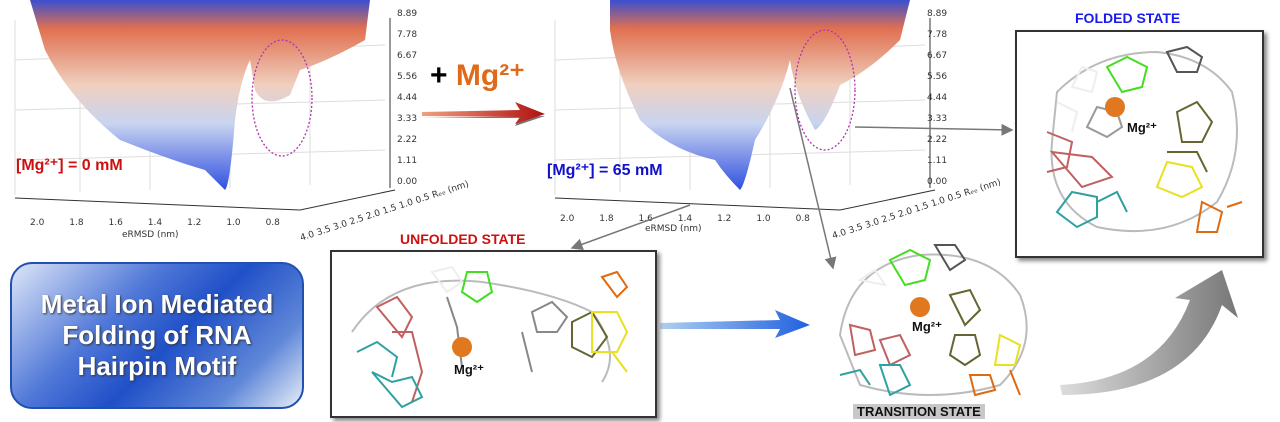 The width and height of the screenshot is (1280, 422). What do you see at coordinates (605, 170) in the screenshot?
I see `concentration-label: [Mg²⁺] = 65 mM` at bounding box center [605, 170].